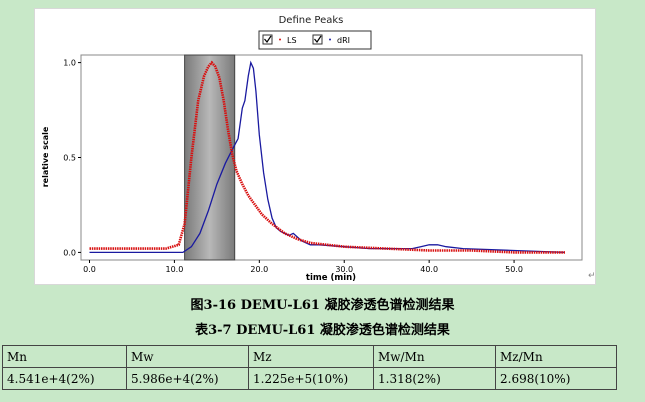  I want to click on x-tick-label: 10.0, so click(175, 269).